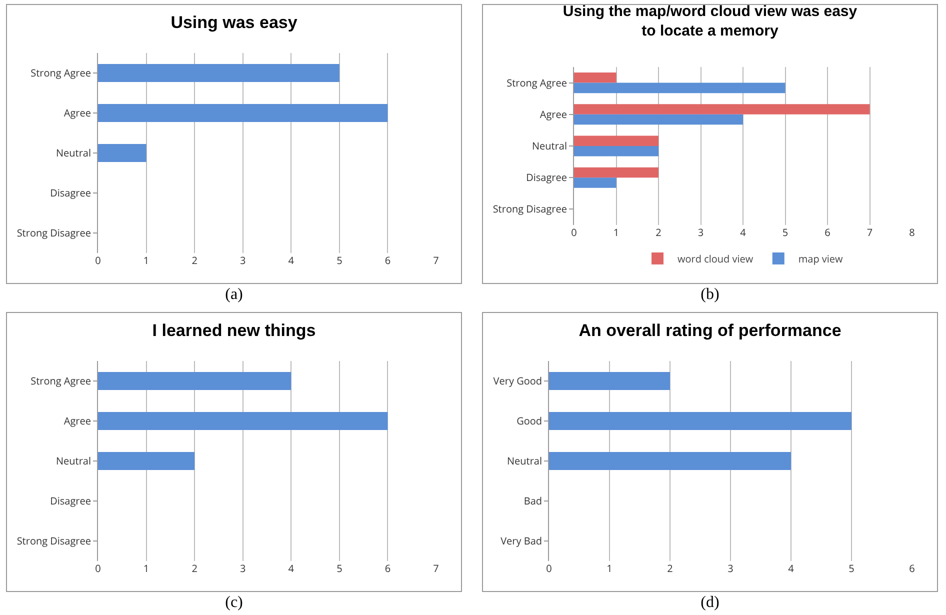 This screenshot has width=946, height=615. I want to click on chart-title: I learned new things, so click(234, 330).